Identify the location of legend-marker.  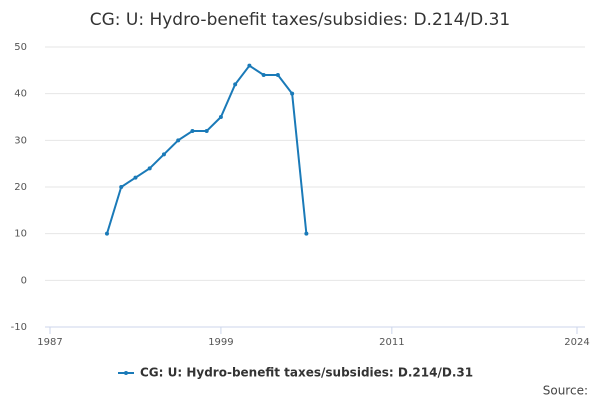
(126, 373).